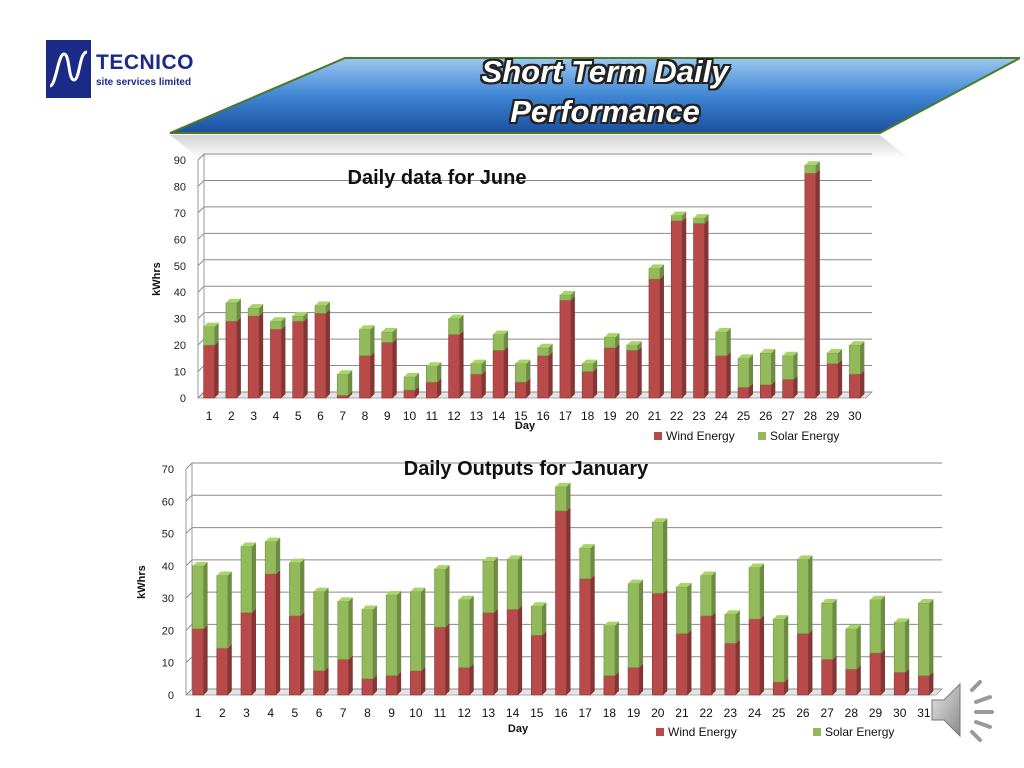 This screenshot has height=768, width=1024. Describe the element at coordinates (803, 713) in the screenshot. I see `x-tick-label: 26` at that location.